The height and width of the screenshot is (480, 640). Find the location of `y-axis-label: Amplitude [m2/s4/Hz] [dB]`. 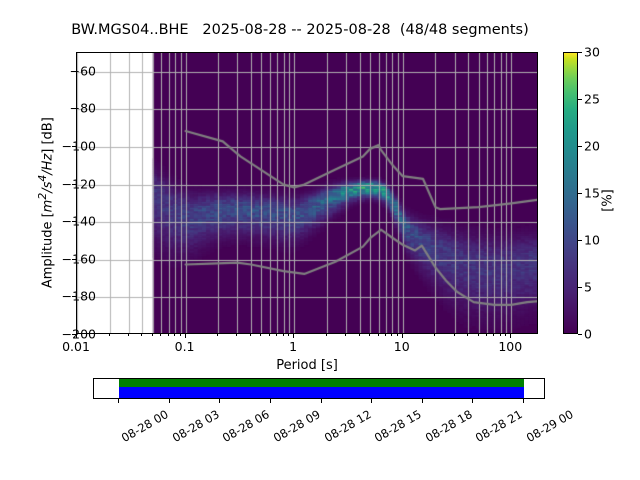

y-axis-label: Amplitude [m2/s4/Hz] [dB] is located at coordinates (46, 203).